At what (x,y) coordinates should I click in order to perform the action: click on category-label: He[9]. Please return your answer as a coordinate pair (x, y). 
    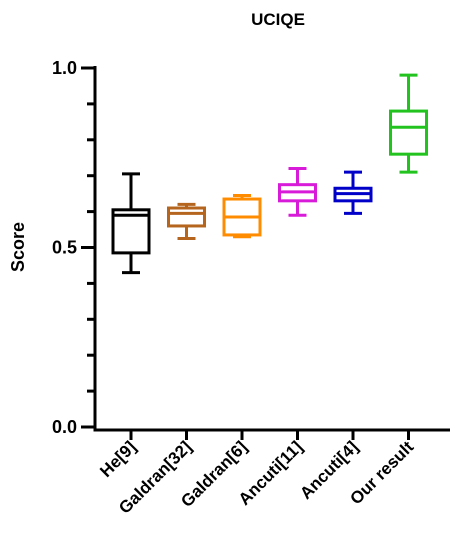
    Looking at the image, I should click on (117, 458).